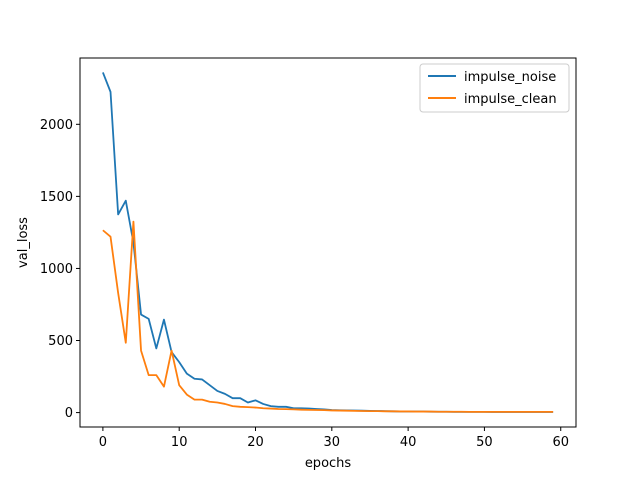  Describe the element at coordinates (103, 442) in the screenshot. I see `x-tick-label: 0` at that location.